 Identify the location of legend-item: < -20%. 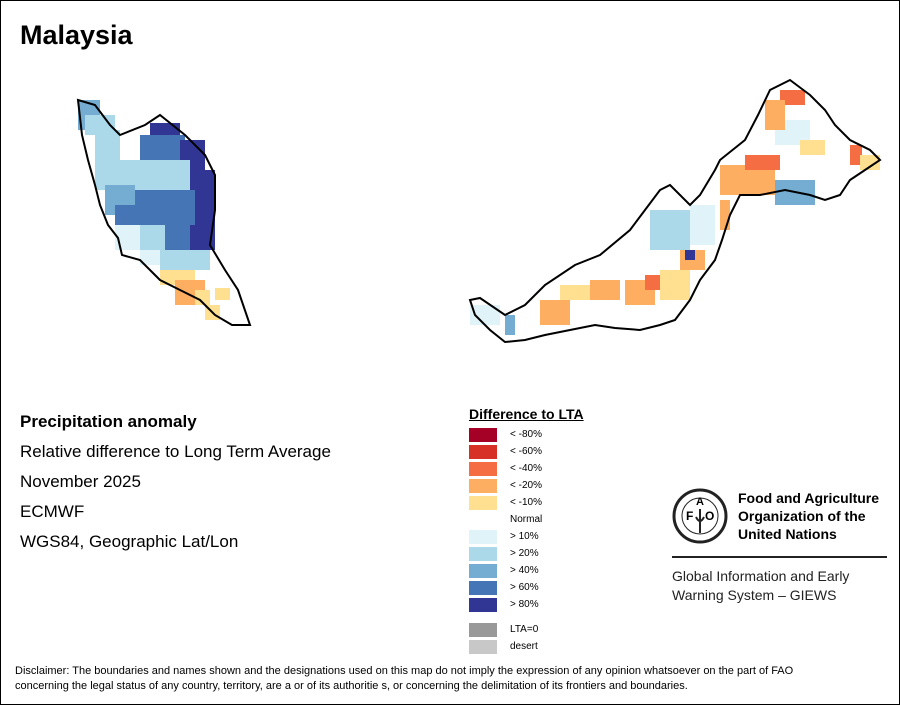
(526, 485).